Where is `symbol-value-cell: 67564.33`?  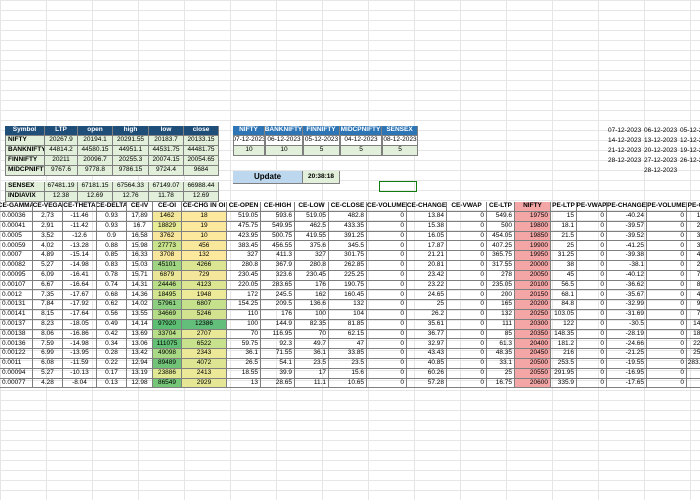
symbol-value-cell: 67564.33 is located at coordinates (131, 187).